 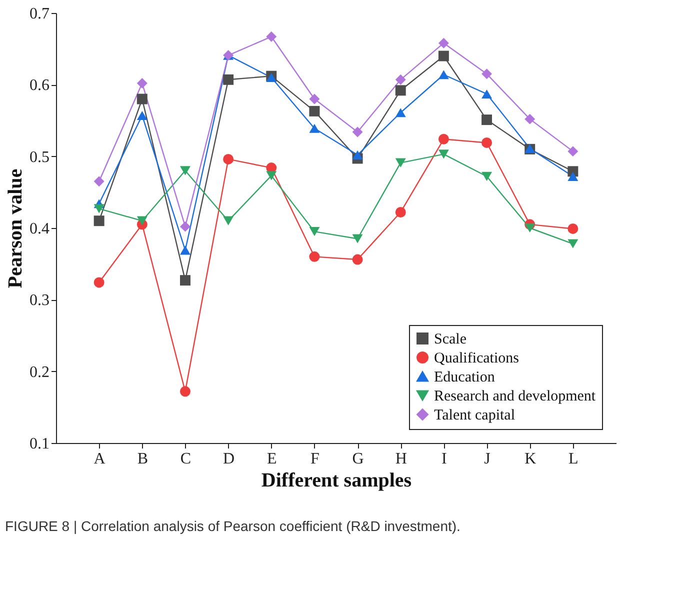 I want to click on x-tick-label: L, so click(x=573, y=459).